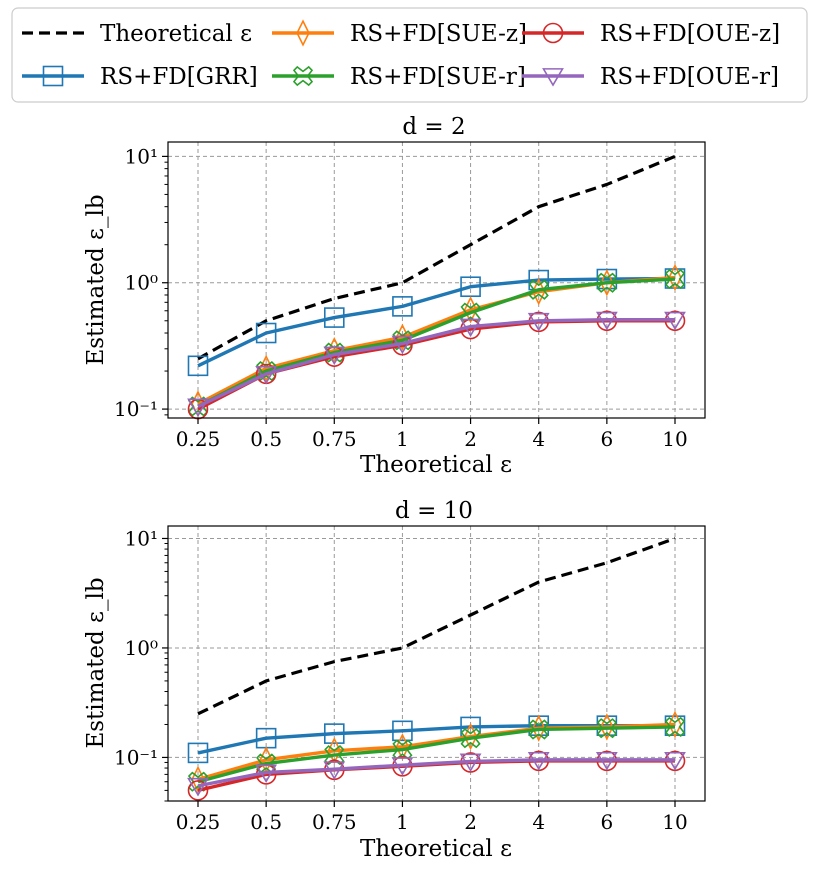  What do you see at coordinates (438, 77) in the screenshot?
I see `legend-label: RS+FD[SUE-r]` at bounding box center [438, 77].